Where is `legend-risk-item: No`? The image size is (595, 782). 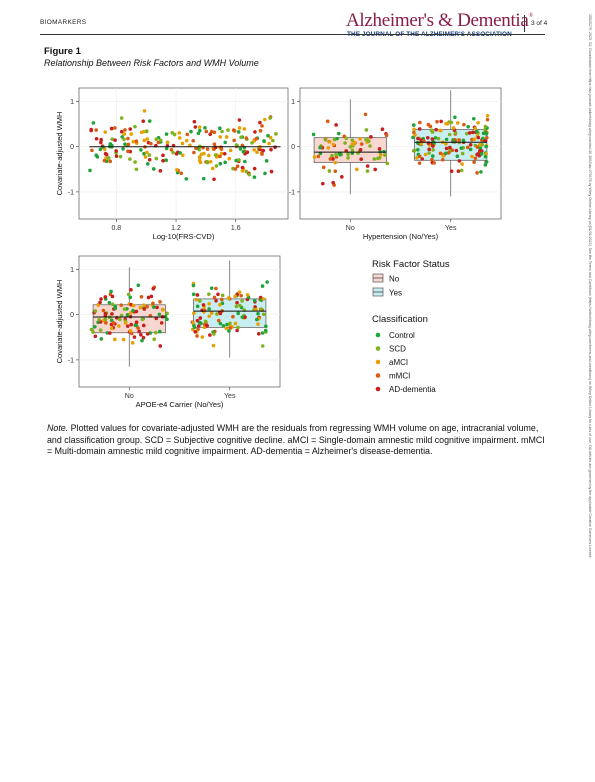 legend-risk-item: No is located at coordinates (394, 279).